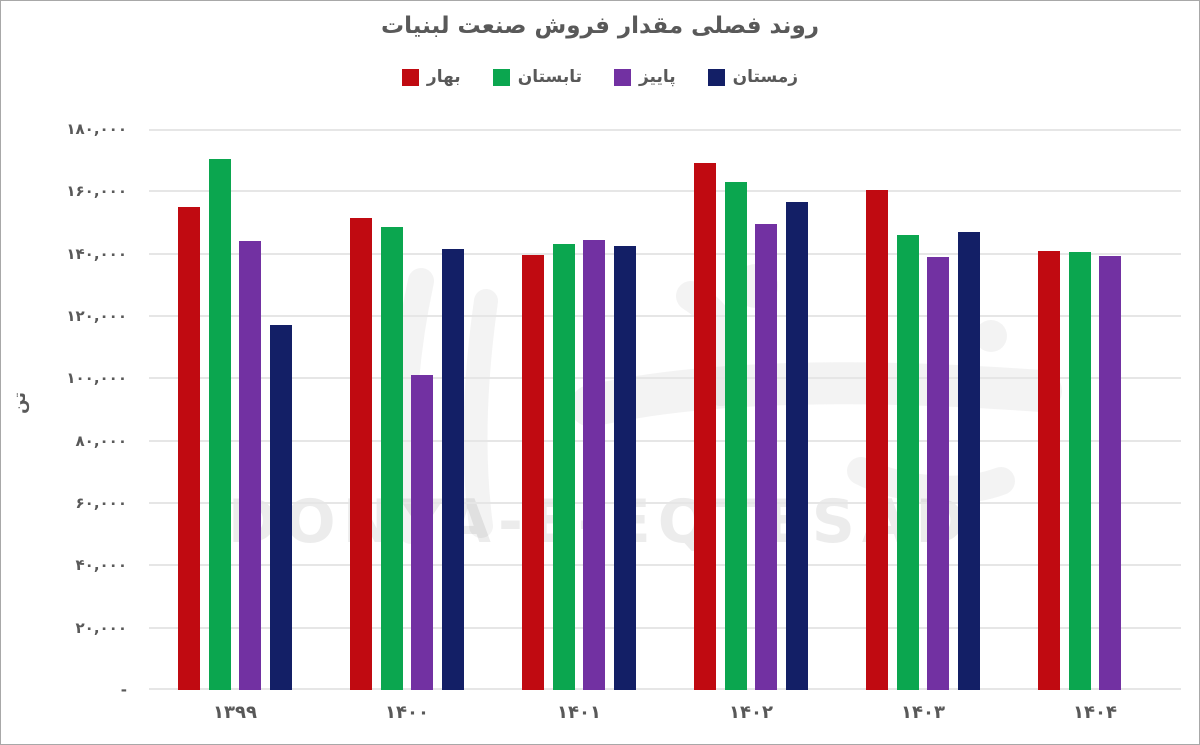 This screenshot has height=745, width=1200. What do you see at coordinates (549, 77) in the screenshot?
I see `legend-label-summer: تابستان` at bounding box center [549, 77].